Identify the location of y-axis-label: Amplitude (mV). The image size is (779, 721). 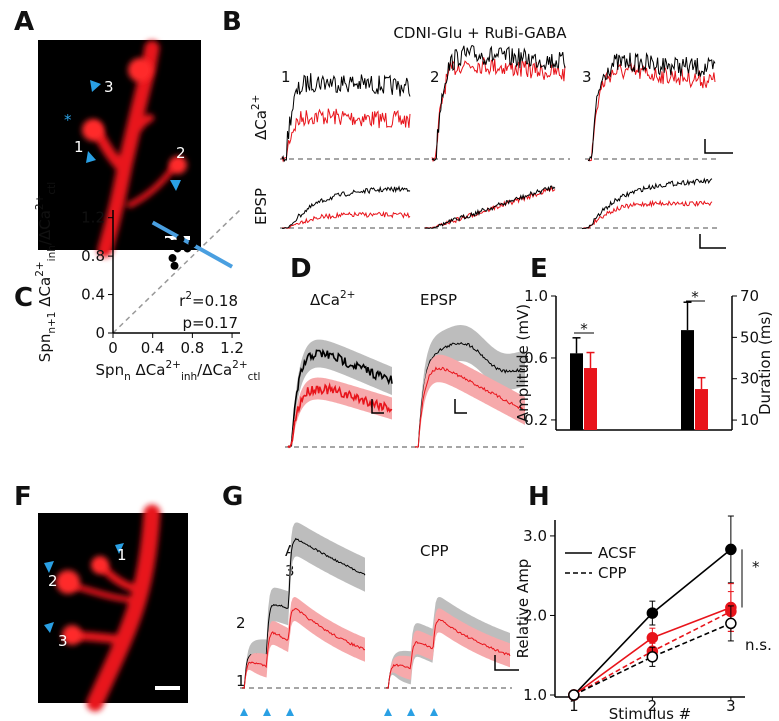
(523, 363).